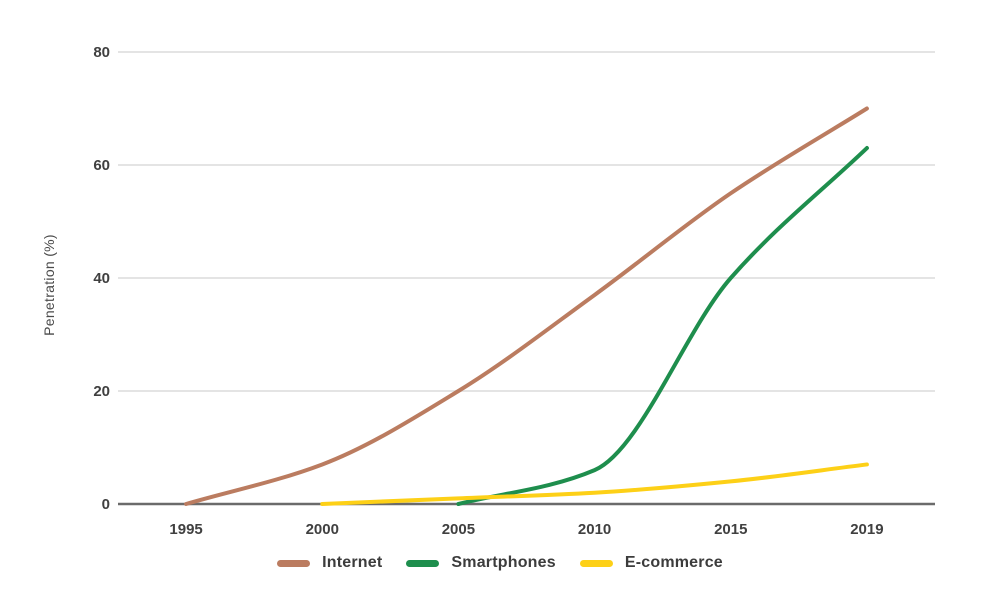  What do you see at coordinates (673, 562) in the screenshot?
I see `legend-label: E-commerce` at bounding box center [673, 562].